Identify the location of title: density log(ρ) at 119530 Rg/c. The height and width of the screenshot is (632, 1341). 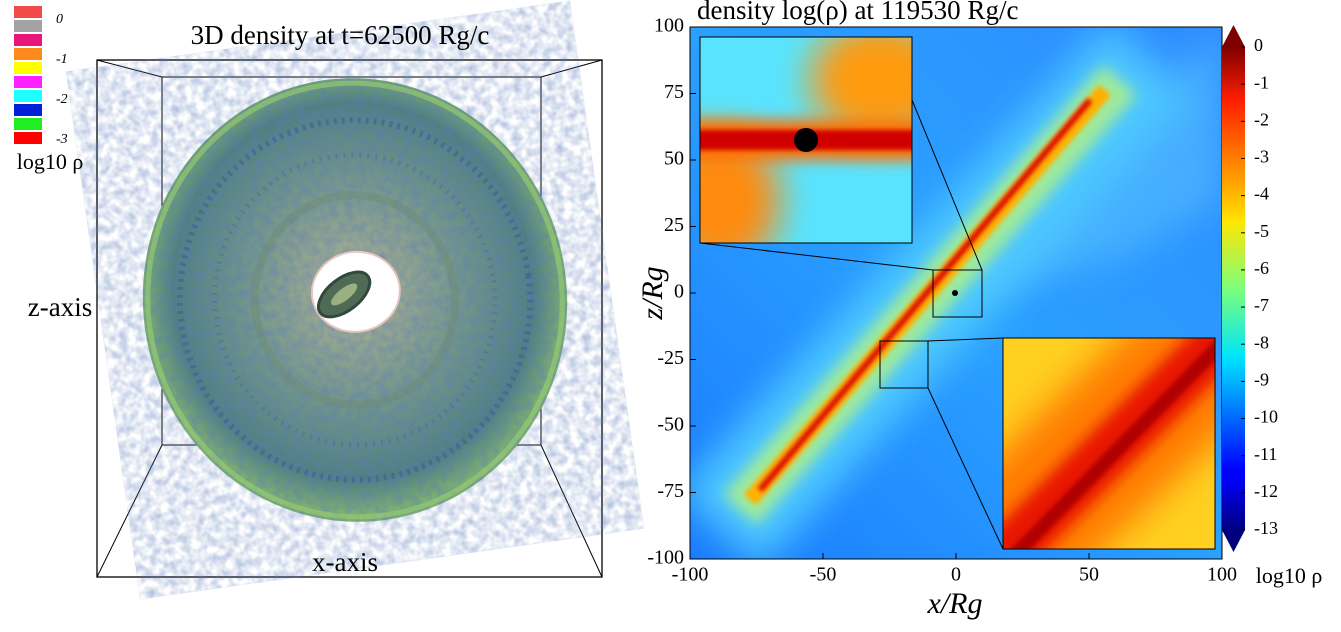
(857, 12).